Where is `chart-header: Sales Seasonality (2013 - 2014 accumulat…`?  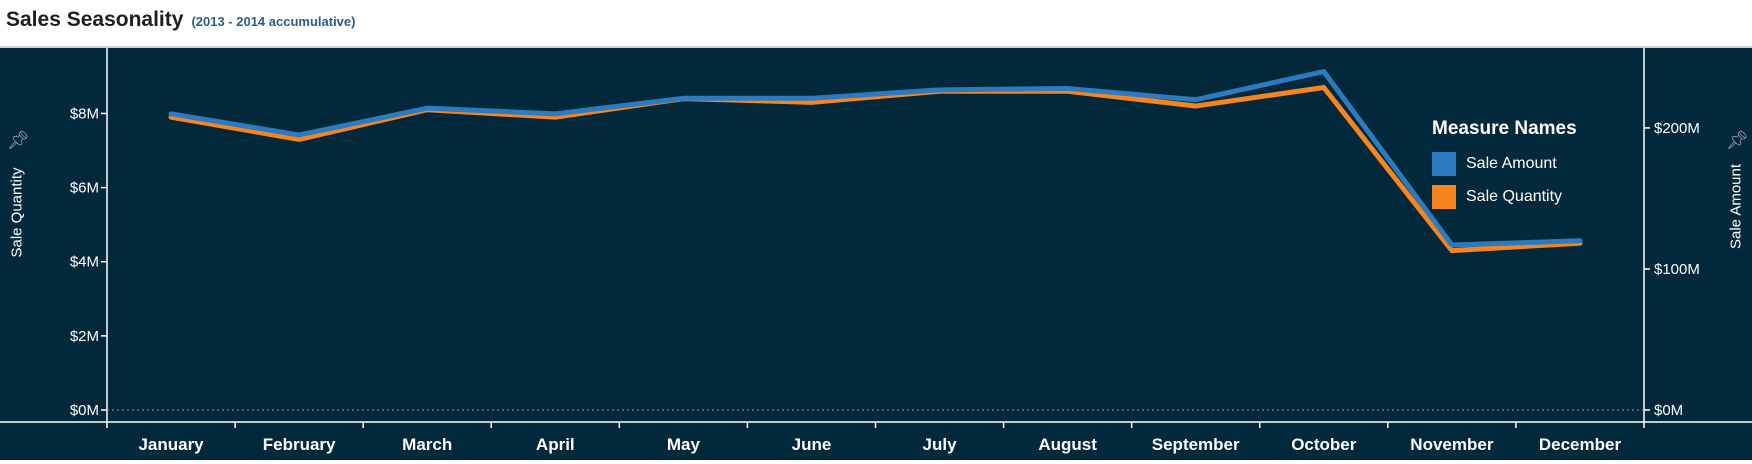 chart-header: Sales Seasonality (2013 - 2014 accumulat… is located at coordinates (180, 23).